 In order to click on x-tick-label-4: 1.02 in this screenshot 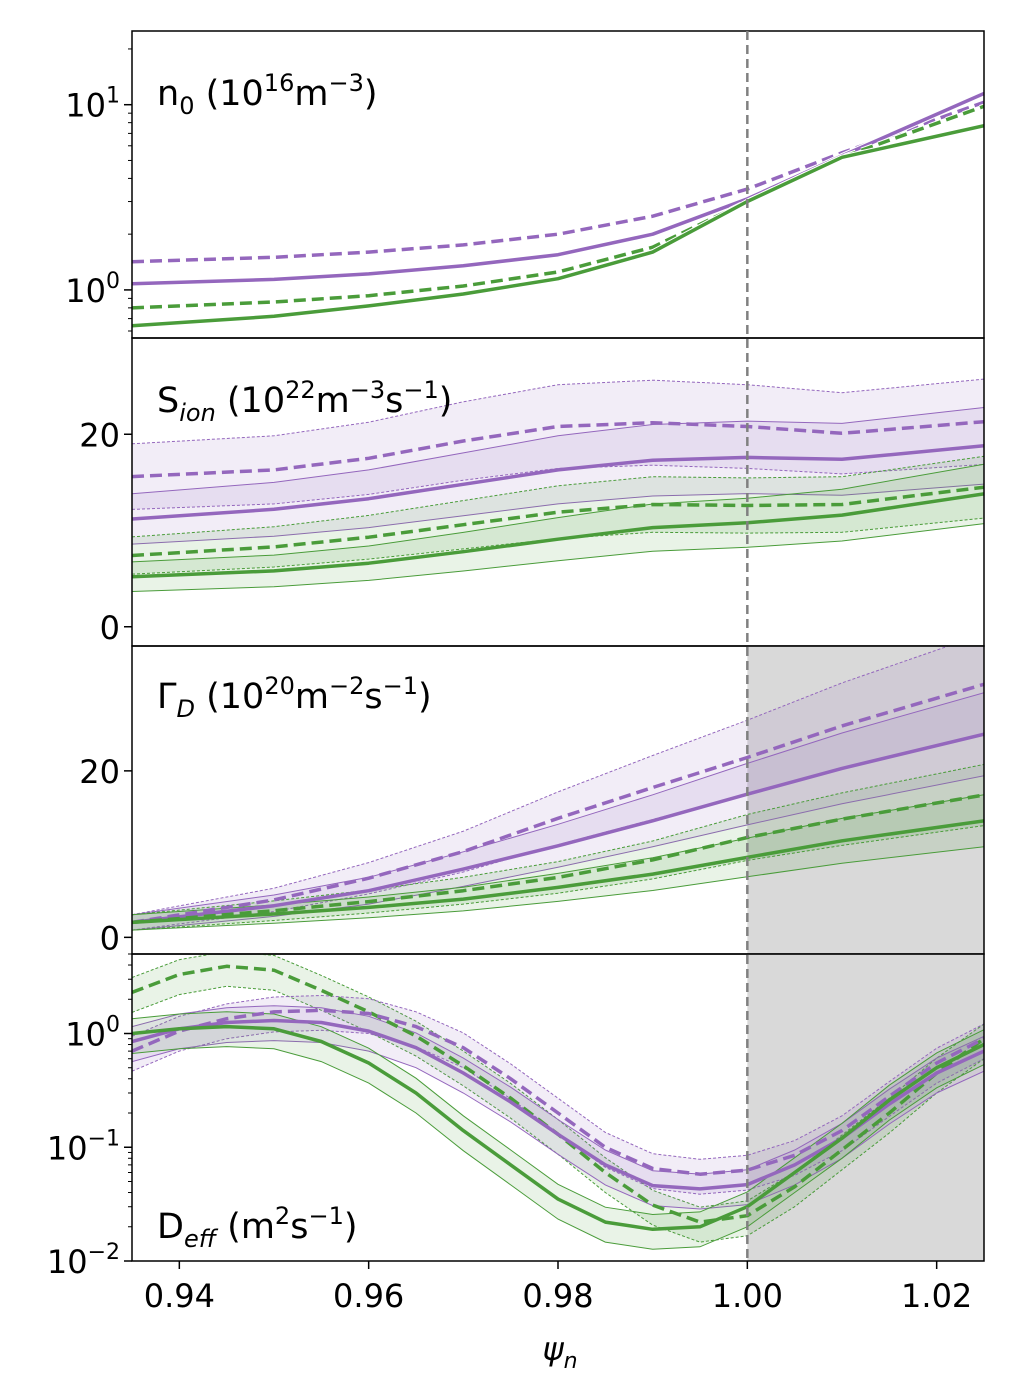, I will do `click(936, 1296)`.